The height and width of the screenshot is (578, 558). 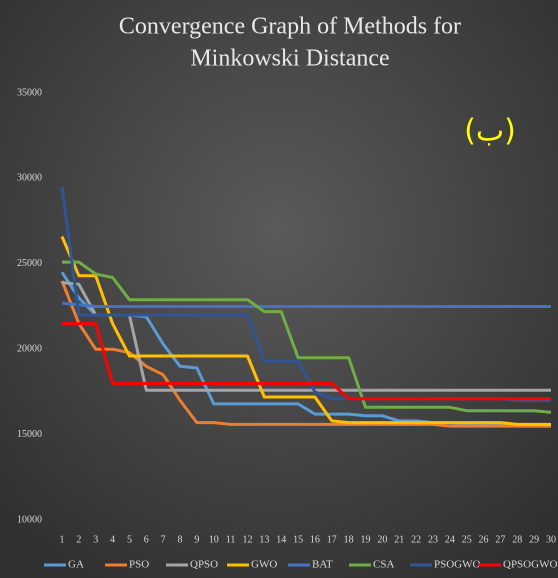 What do you see at coordinates (29, 348) in the screenshot?
I see `y-tick-label: 20000` at bounding box center [29, 348].